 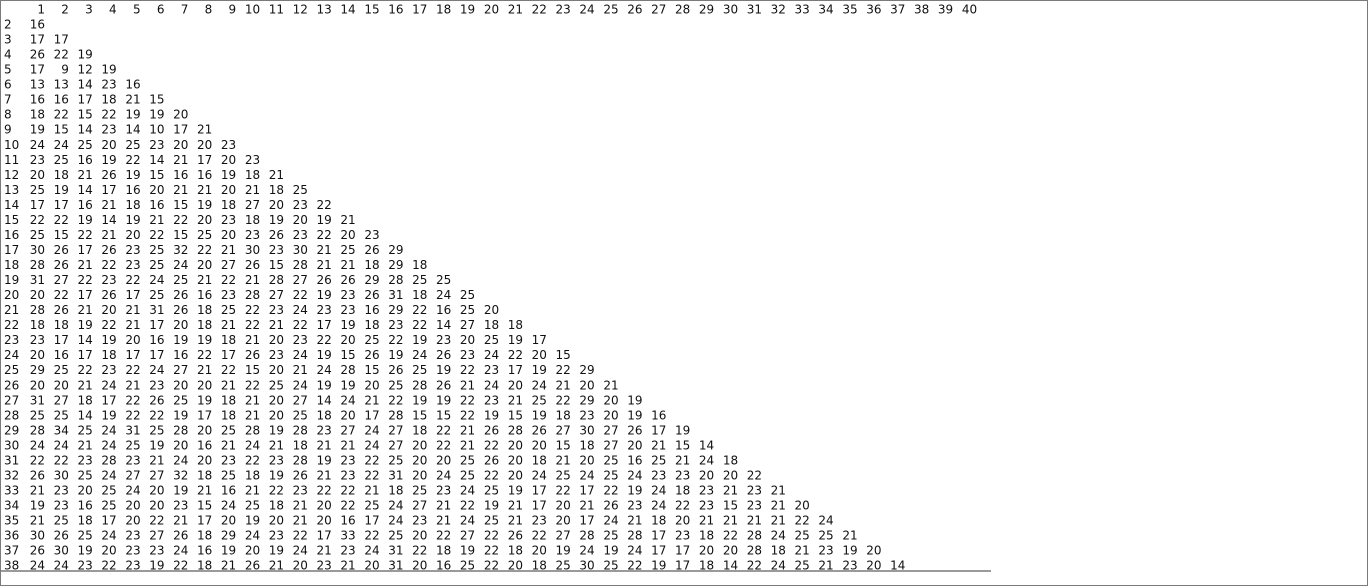 What do you see at coordinates (395, 250) in the screenshot?
I see `cell: 29` at bounding box center [395, 250].